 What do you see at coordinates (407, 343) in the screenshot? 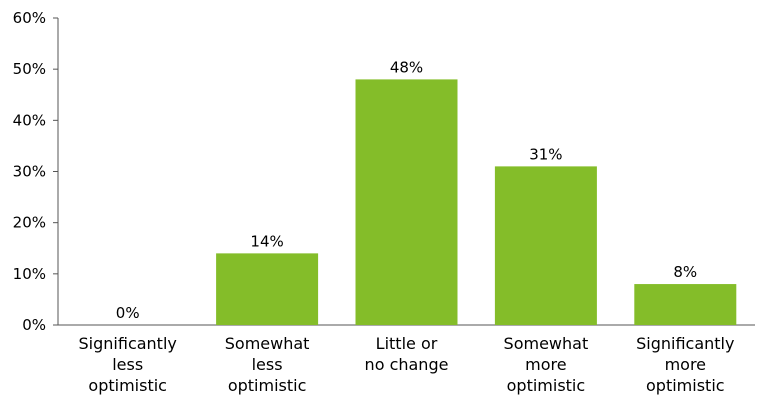
I see `category-label-line: Little or` at bounding box center [407, 343].